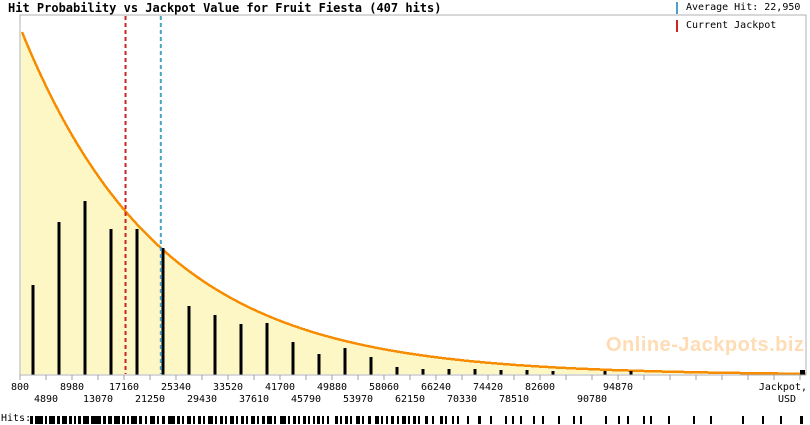 The image size is (810, 425). What do you see at coordinates (787, 399) in the screenshot?
I see `x-axis-title-unit: USD` at bounding box center [787, 399].